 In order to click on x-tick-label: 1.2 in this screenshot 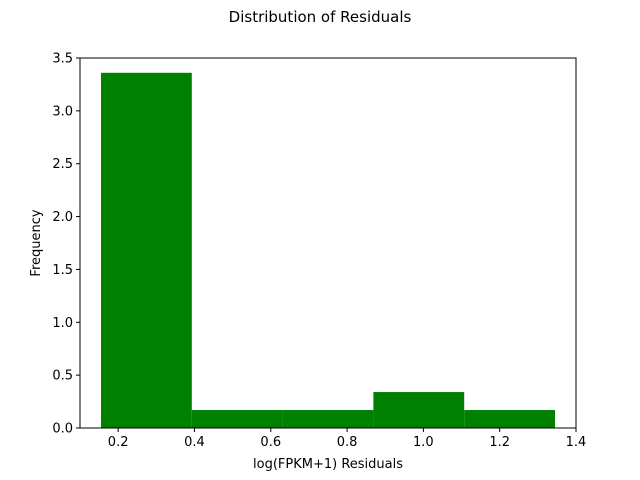, I will do `click(499, 442)`.